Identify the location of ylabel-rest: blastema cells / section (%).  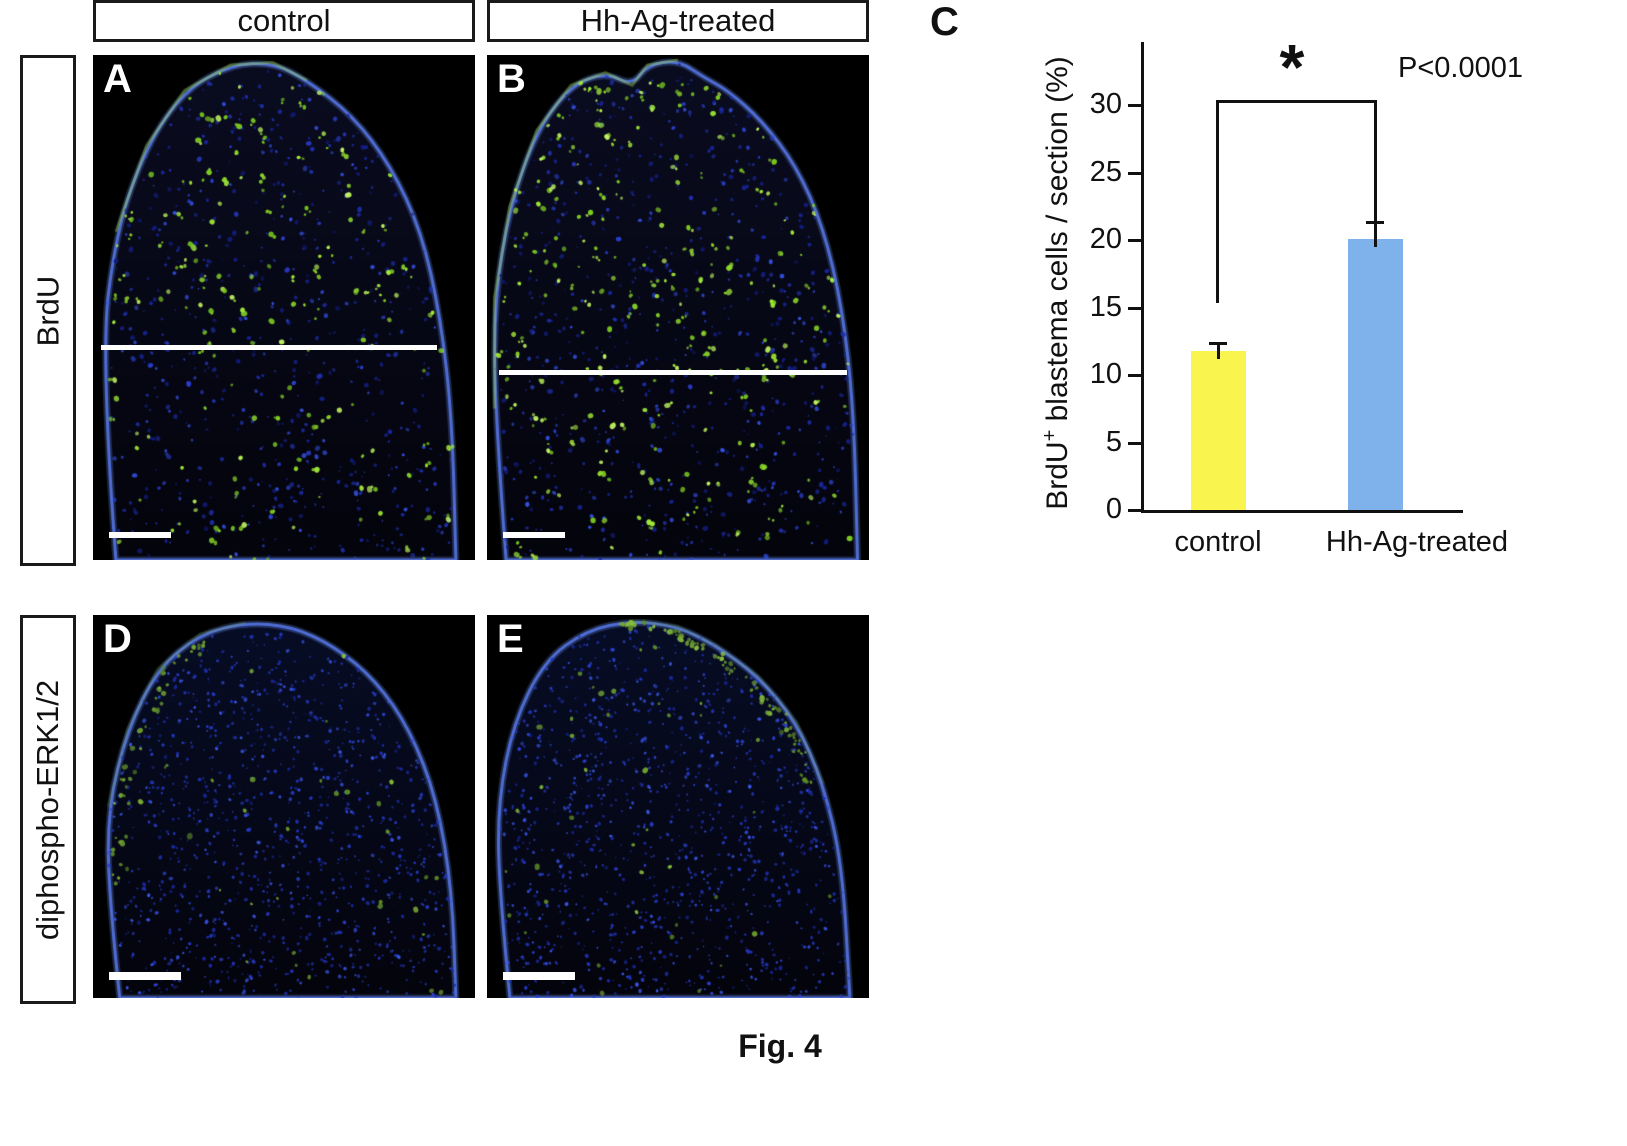
(1057, 243).